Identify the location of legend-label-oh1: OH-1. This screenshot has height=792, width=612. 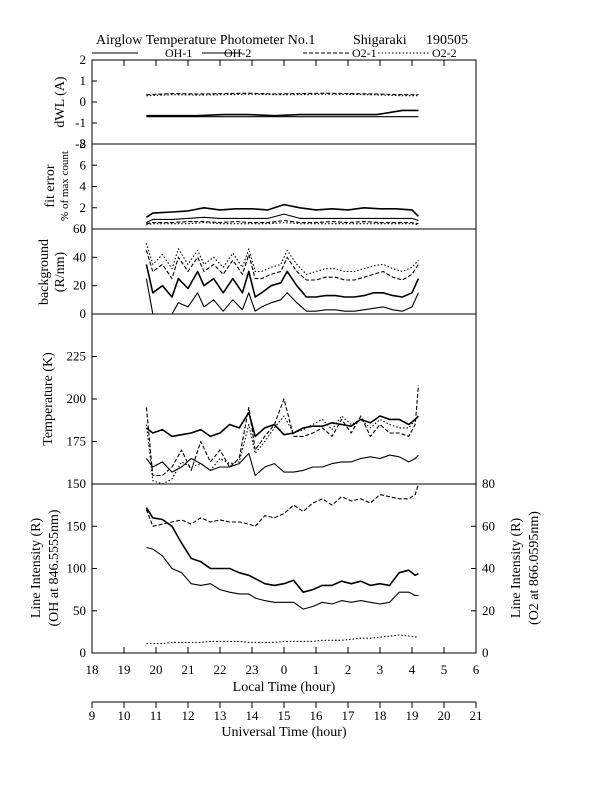
(178, 53).